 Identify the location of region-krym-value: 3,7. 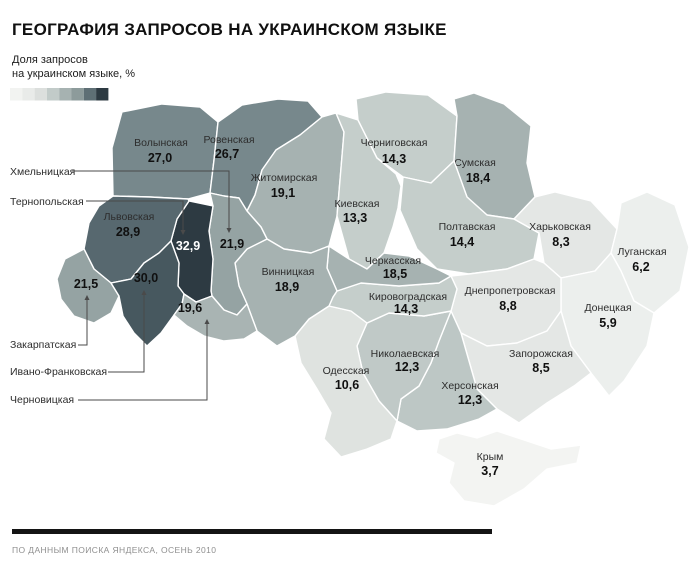
(489, 471).